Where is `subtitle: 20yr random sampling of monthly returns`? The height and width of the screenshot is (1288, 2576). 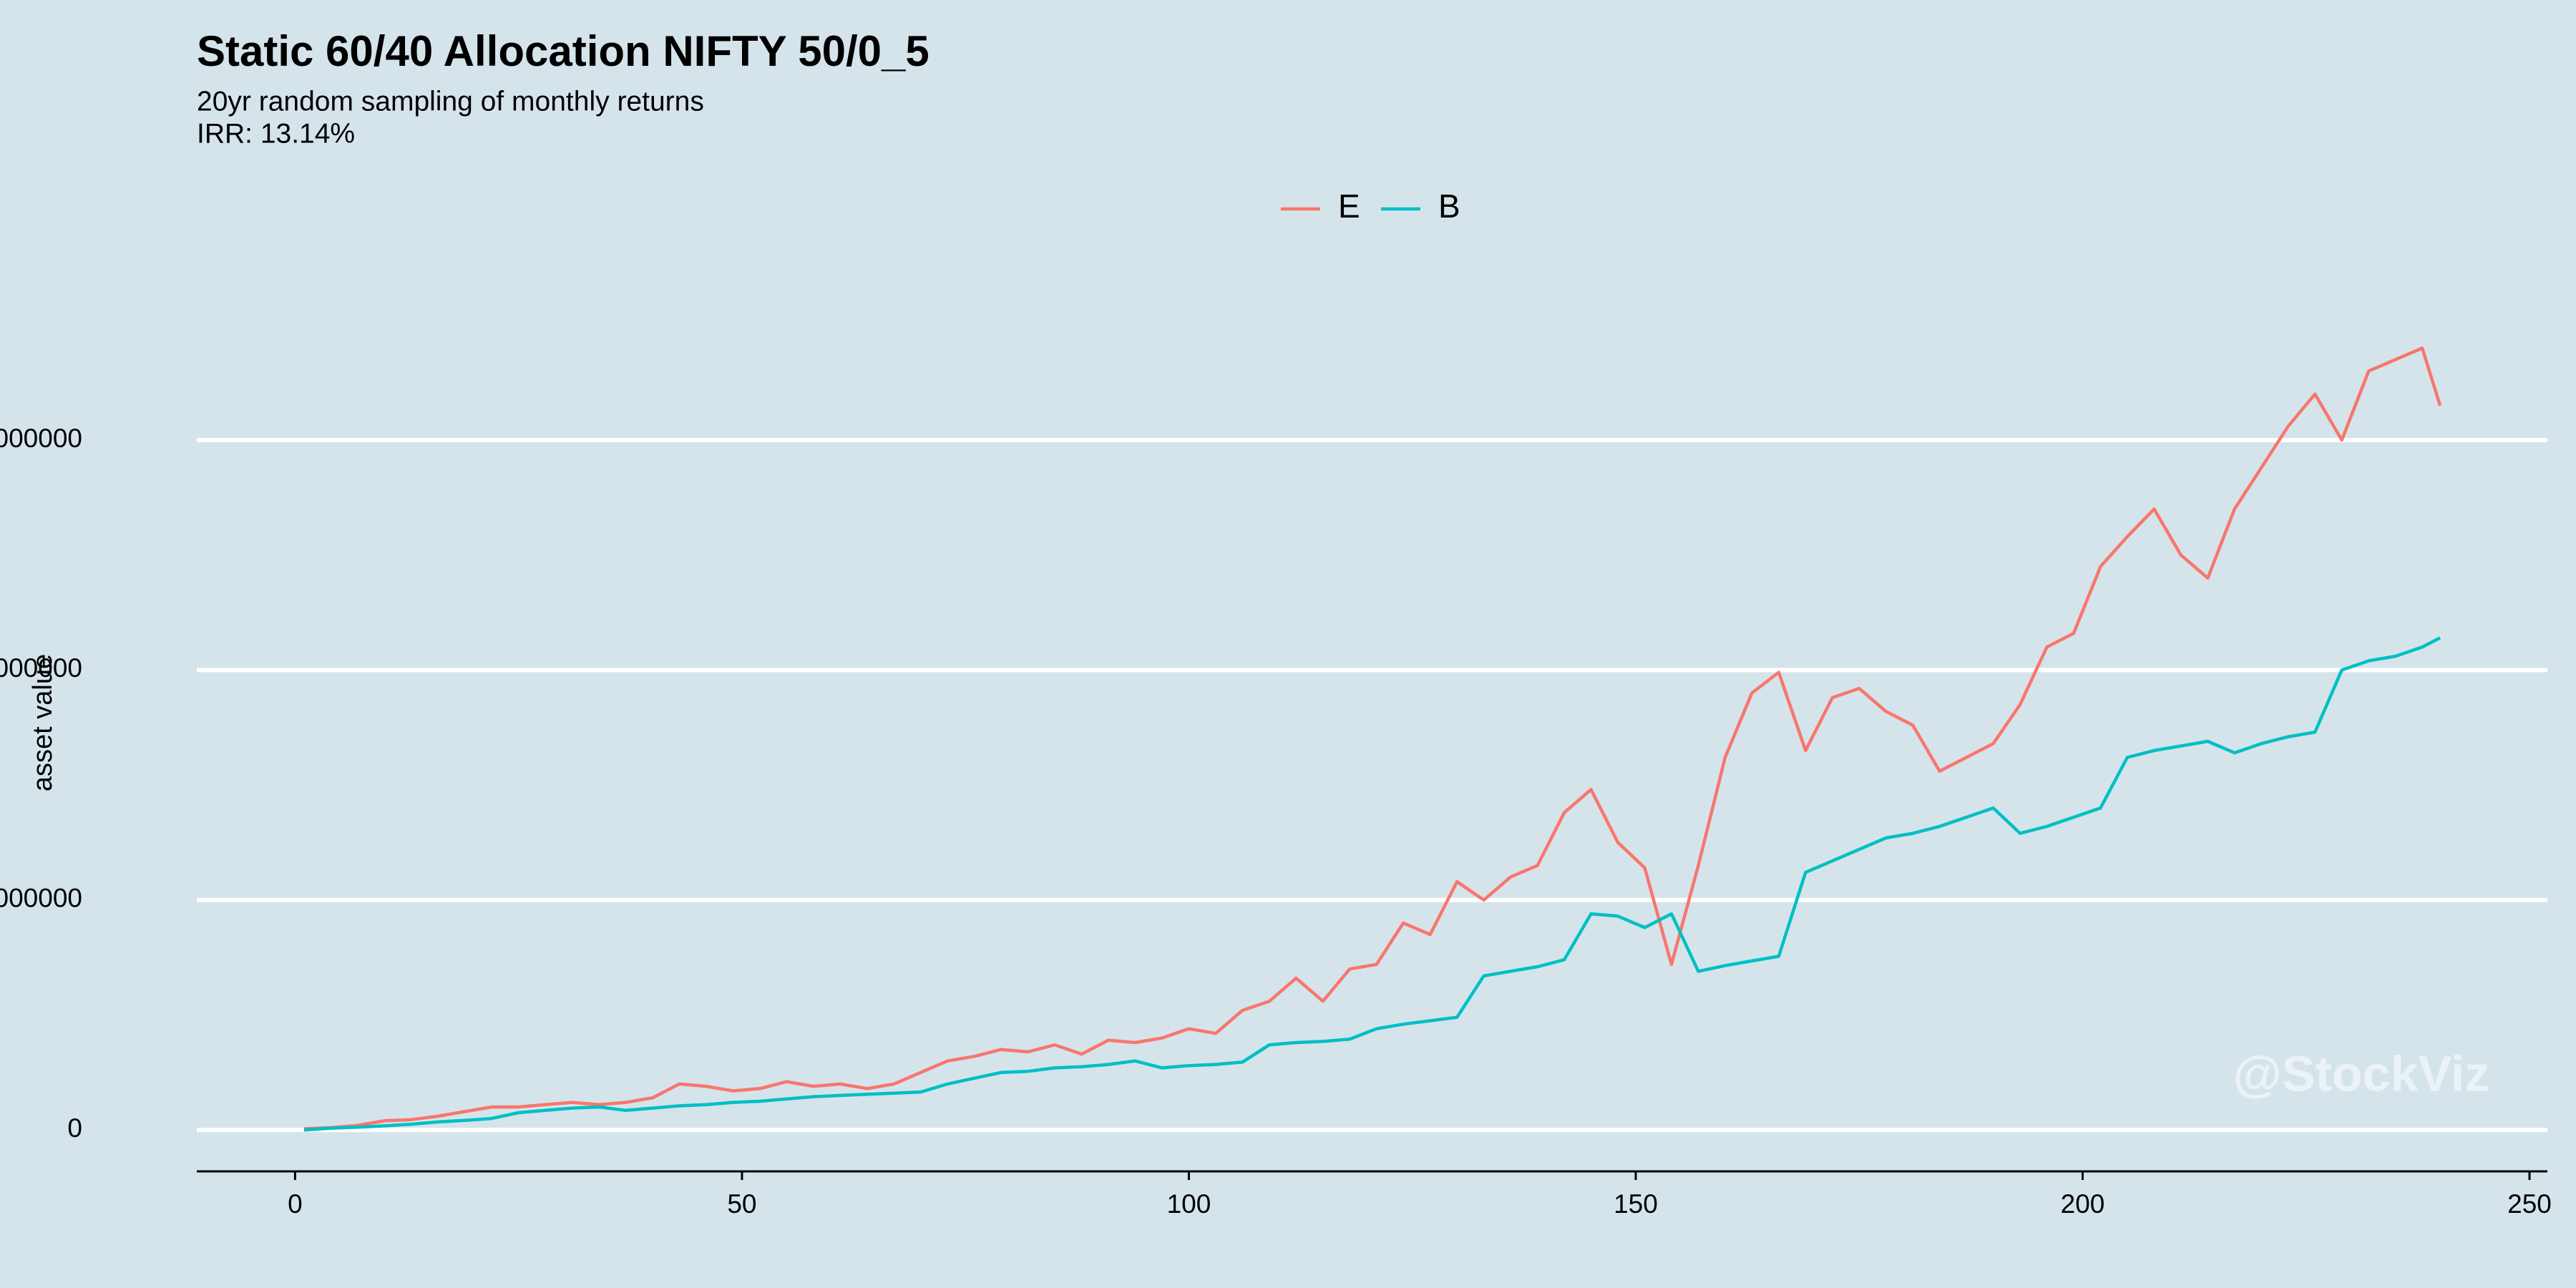 subtitle: 20yr random sampling of monthly returns is located at coordinates (450, 101).